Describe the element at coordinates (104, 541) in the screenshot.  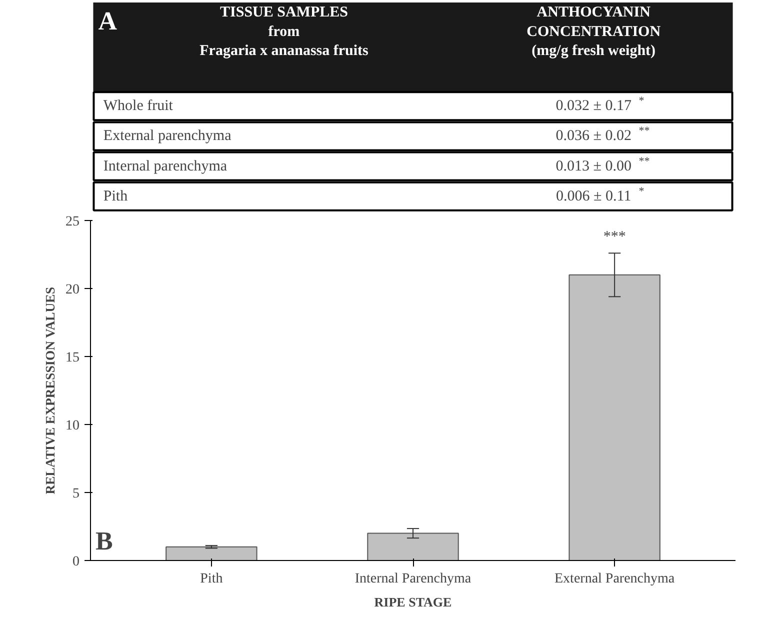
I see `annotation: B` at that location.